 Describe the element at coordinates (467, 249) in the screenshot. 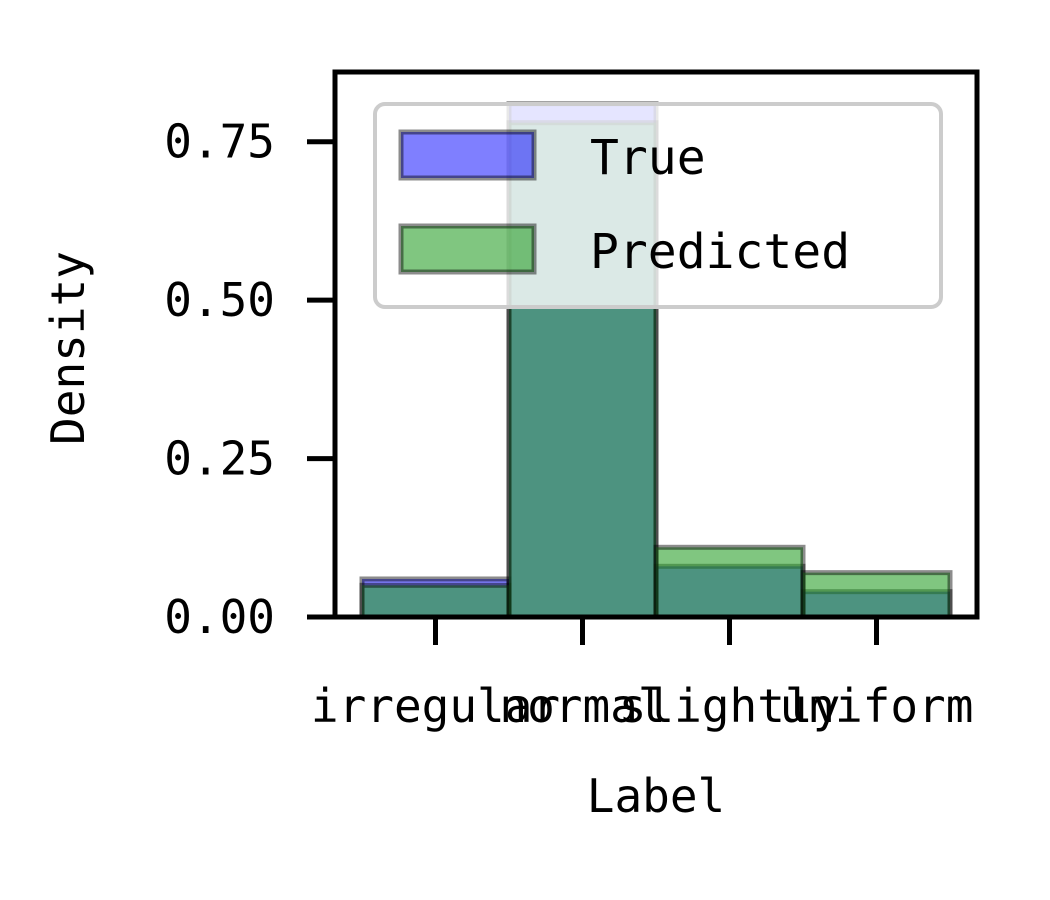

I see `legend-swatch-predicted` at that location.